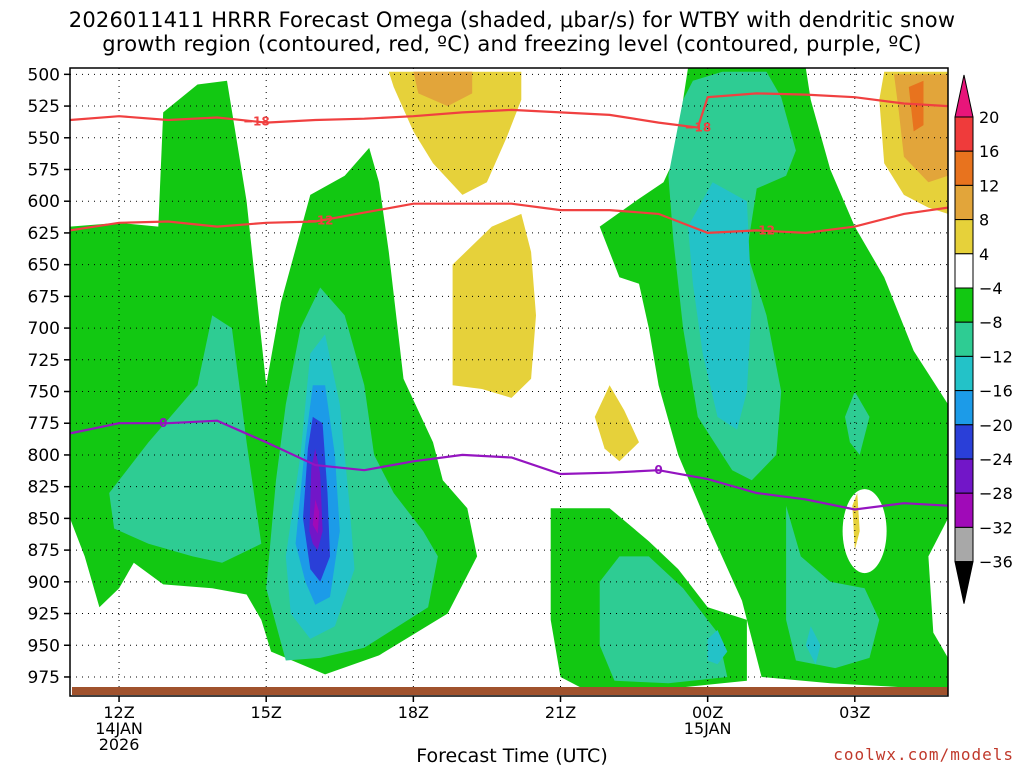 The height and width of the screenshot is (768, 1024). I want to click on y-tick-label-925: 925, so click(44, 615).